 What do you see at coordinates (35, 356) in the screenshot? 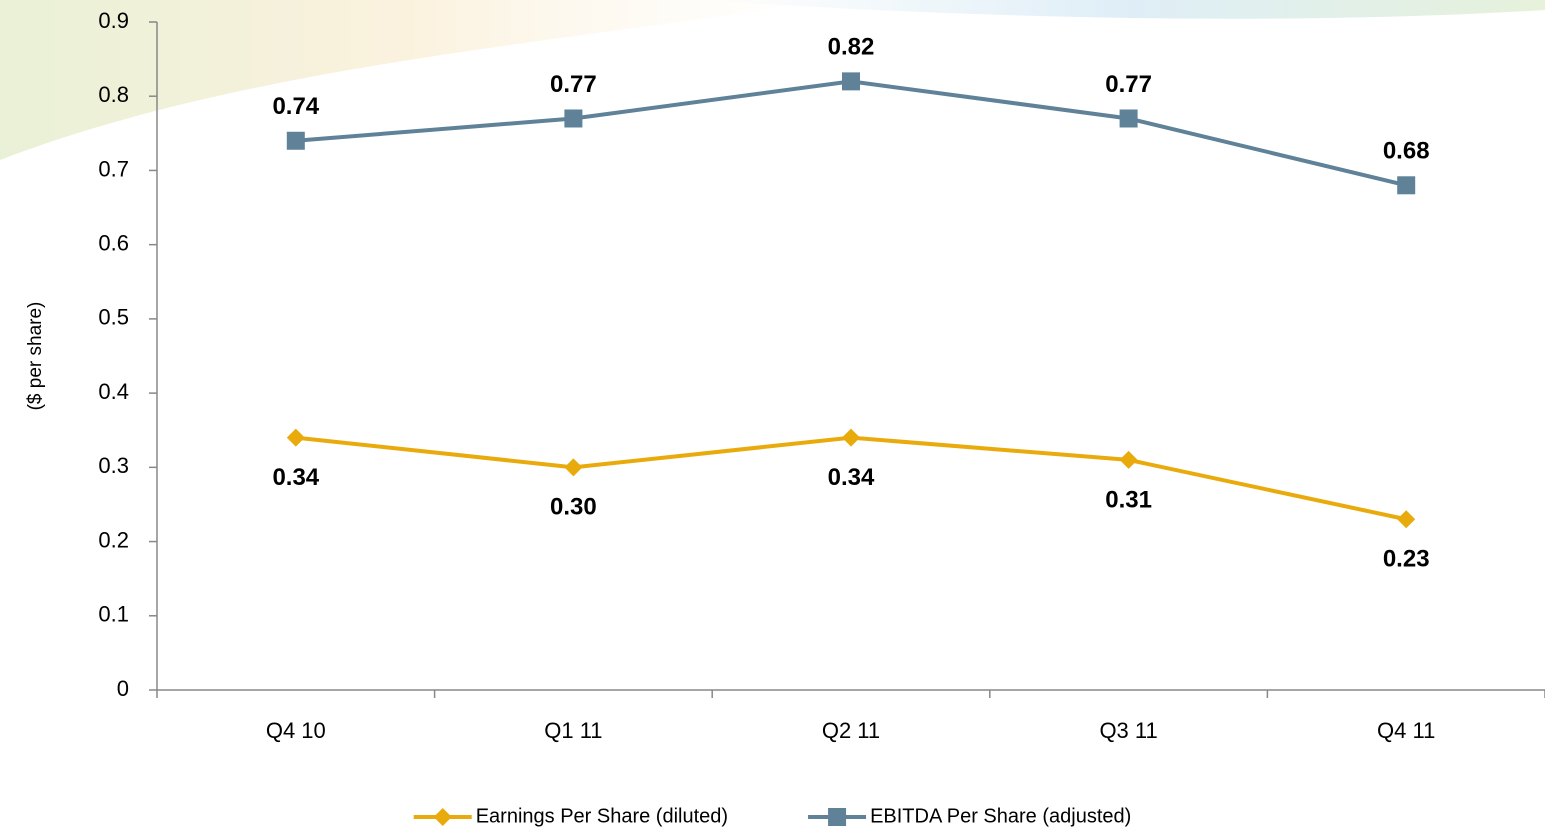
I see `y-axis-label: ($ per share)` at bounding box center [35, 356].